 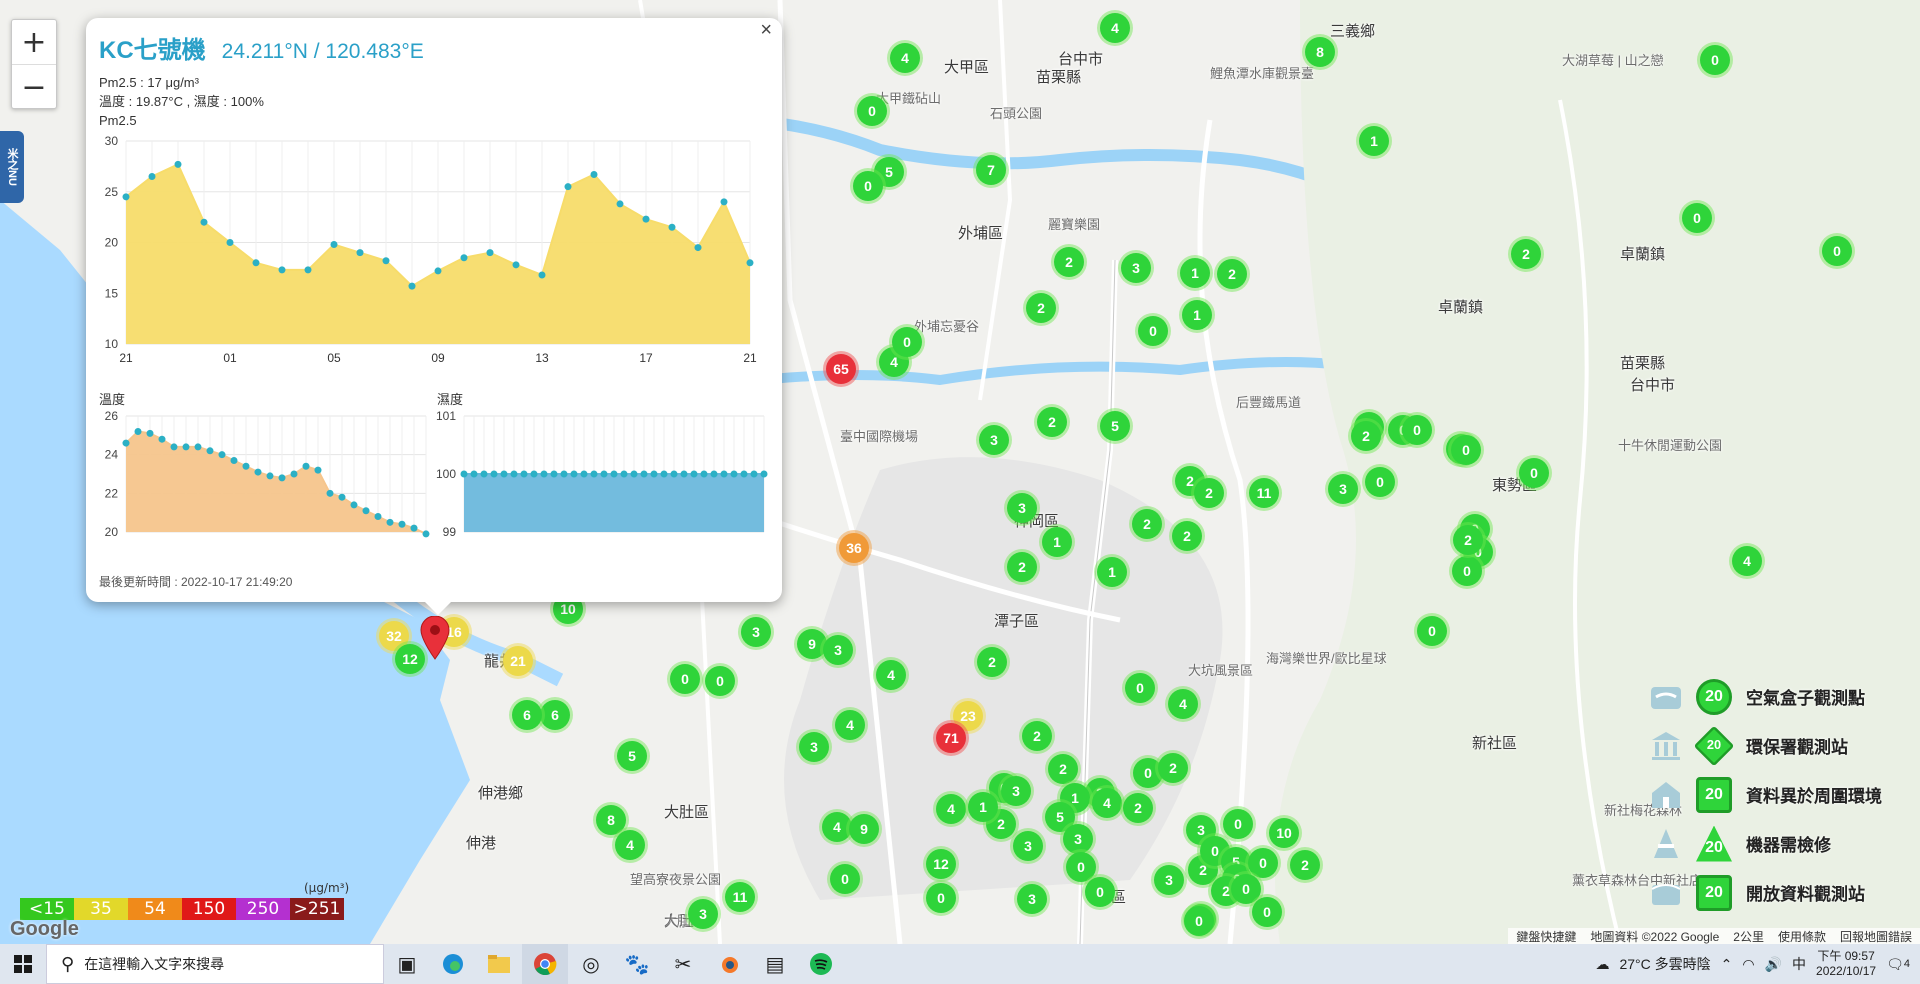 What do you see at coordinates (1602, 963) in the screenshot?
I see `weather-cloud-icon: ☁` at bounding box center [1602, 963].